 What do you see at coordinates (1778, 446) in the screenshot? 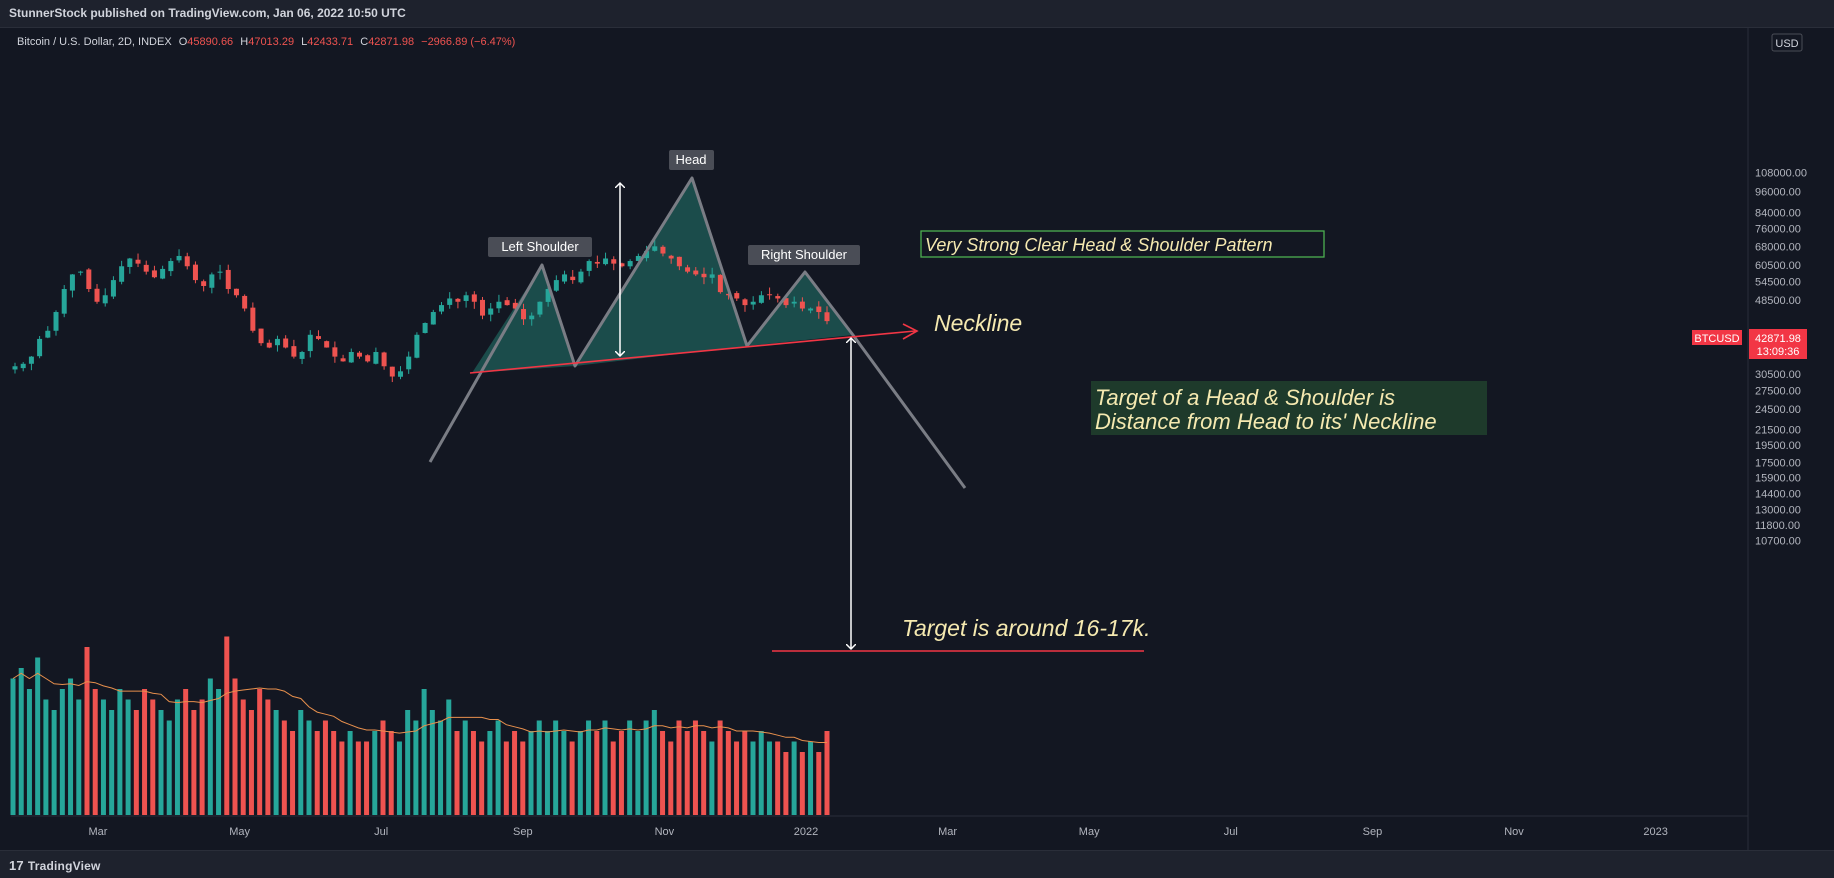
I see `price-tick-label: 19500.00` at bounding box center [1778, 446].